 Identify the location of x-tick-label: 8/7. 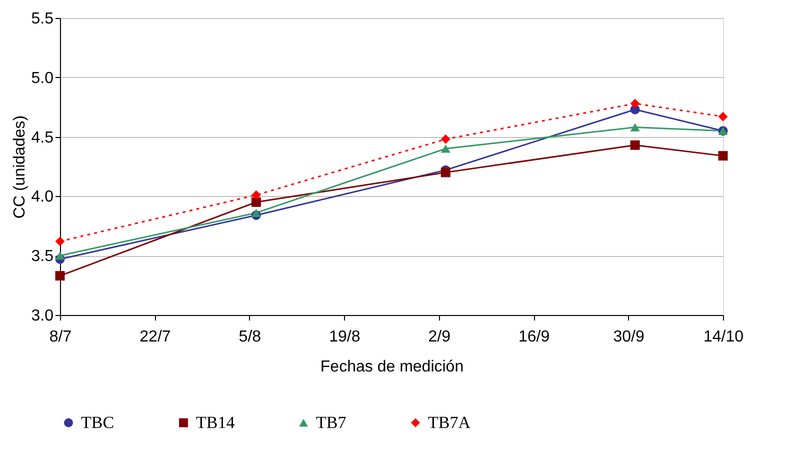
(60, 337).